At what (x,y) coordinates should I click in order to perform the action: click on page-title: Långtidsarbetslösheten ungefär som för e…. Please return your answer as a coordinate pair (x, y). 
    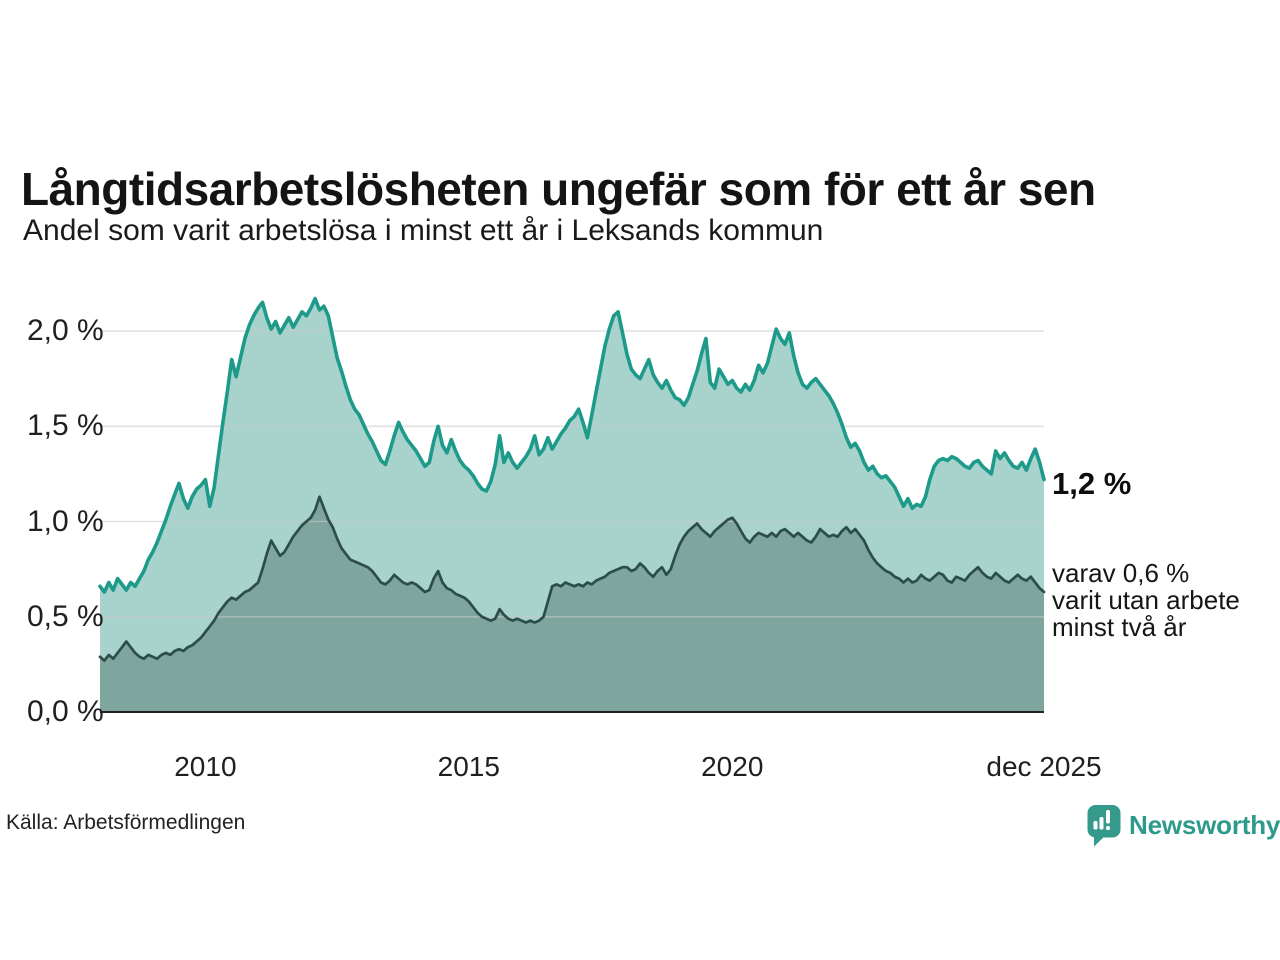
    Looking at the image, I should click on (558, 188).